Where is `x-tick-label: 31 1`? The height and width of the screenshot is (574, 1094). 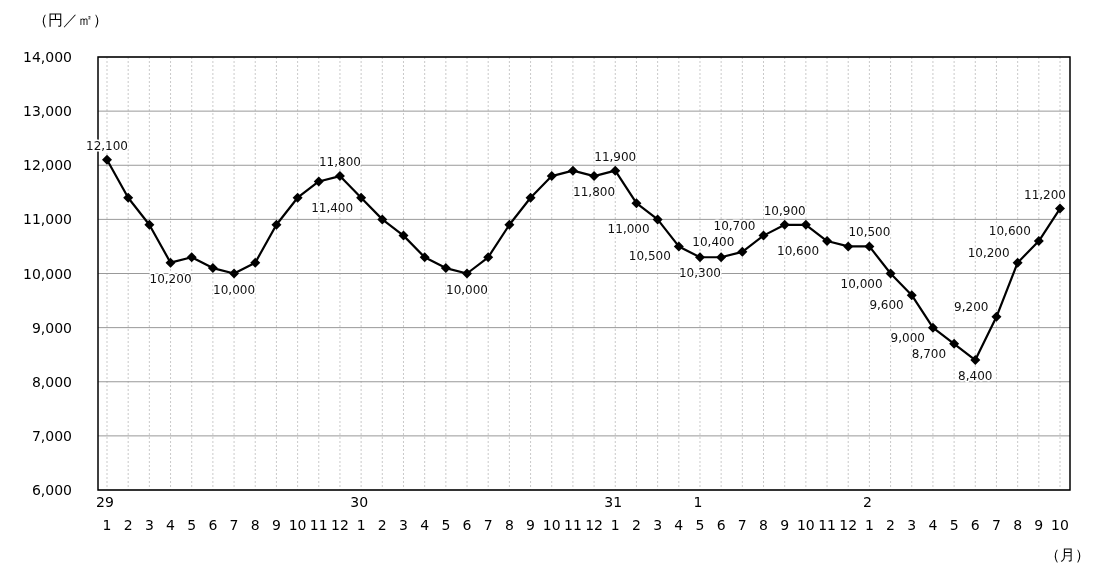
x-tick-label: 31 1 is located at coordinates (613, 513).